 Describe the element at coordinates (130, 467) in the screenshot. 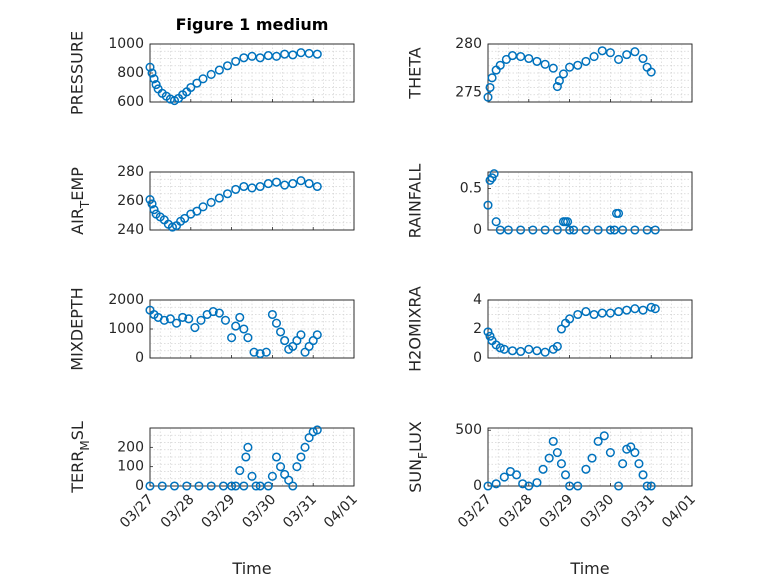

I see `y-tick-label: 100` at that location.